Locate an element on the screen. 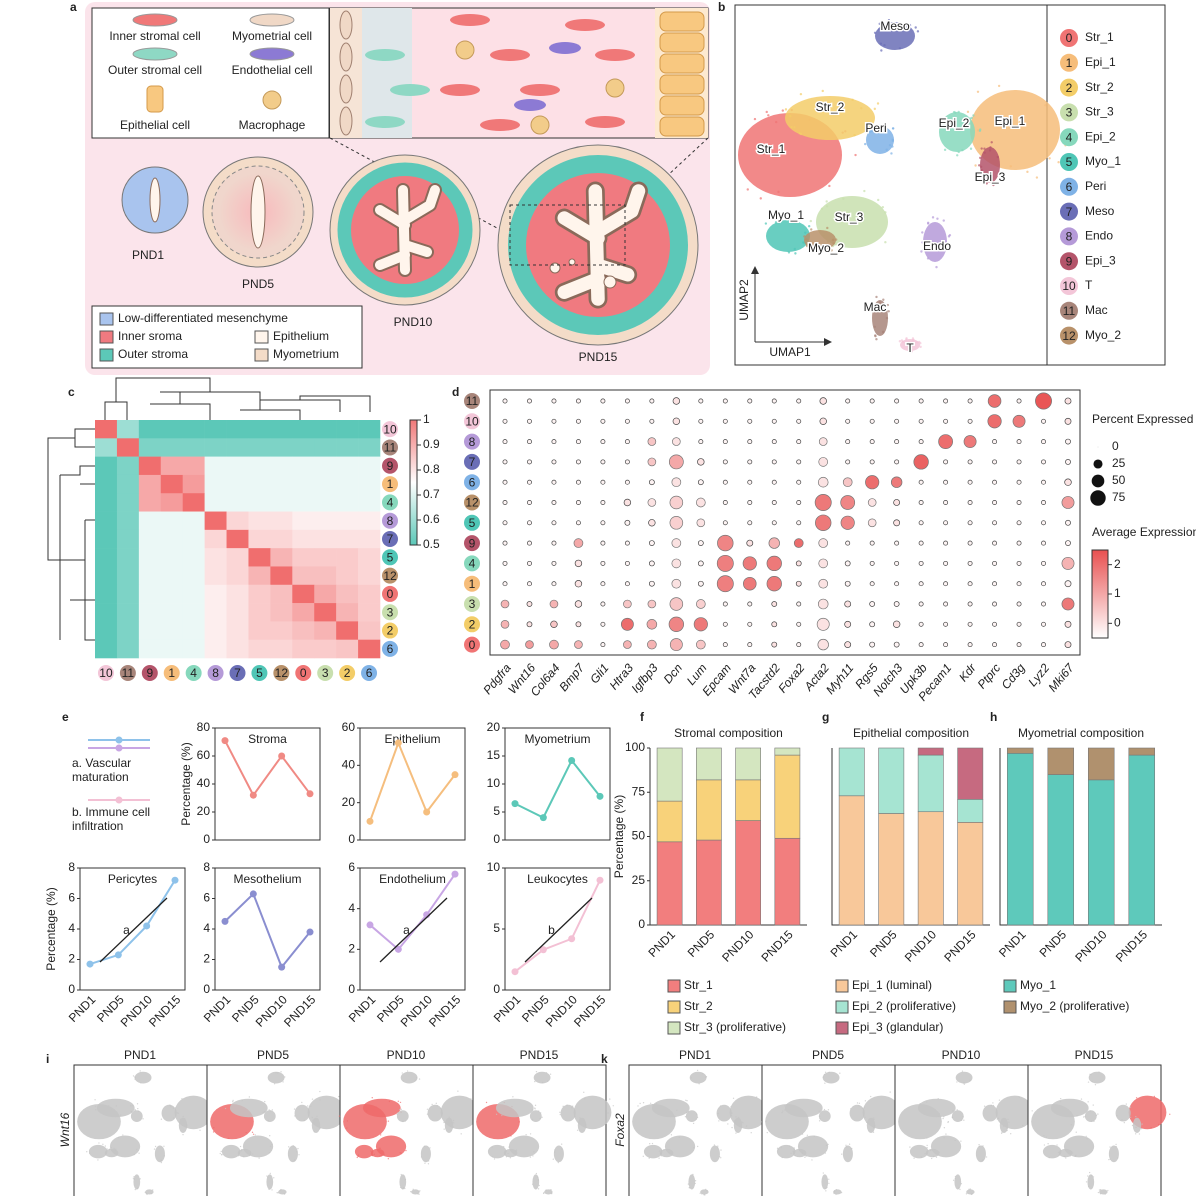 Image resolution: width=1196 pixels, height=1196 pixels. col-label: 5 is located at coordinates (259, 673).